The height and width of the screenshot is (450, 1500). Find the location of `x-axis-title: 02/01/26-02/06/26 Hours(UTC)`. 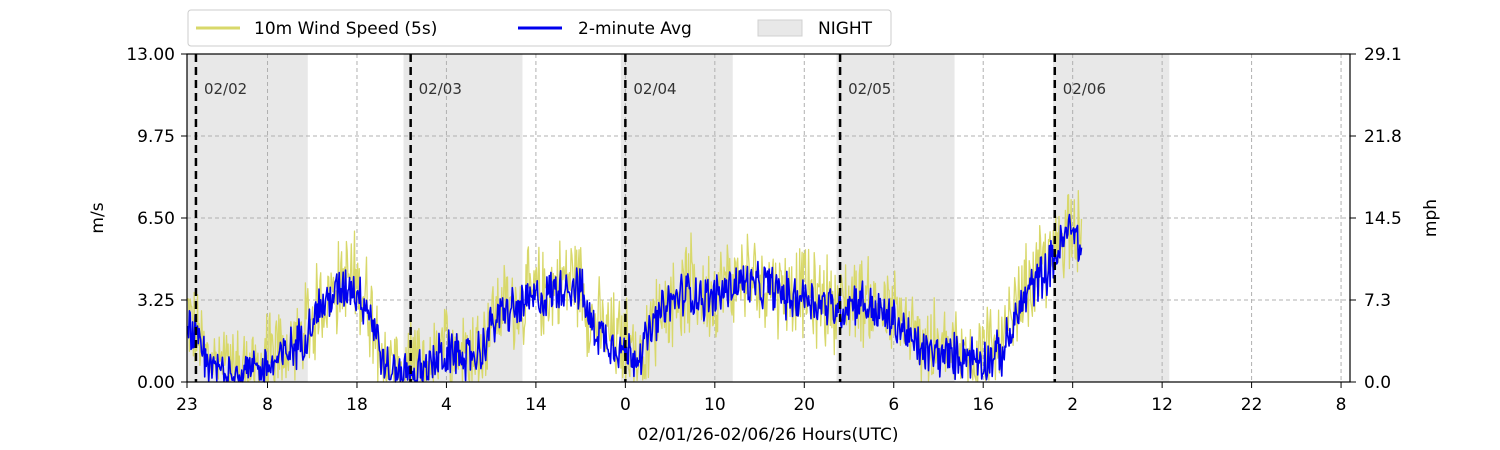

x-axis-title: 02/01/26-02/06/26 Hours(UTC) is located at coordinates (767, 435).